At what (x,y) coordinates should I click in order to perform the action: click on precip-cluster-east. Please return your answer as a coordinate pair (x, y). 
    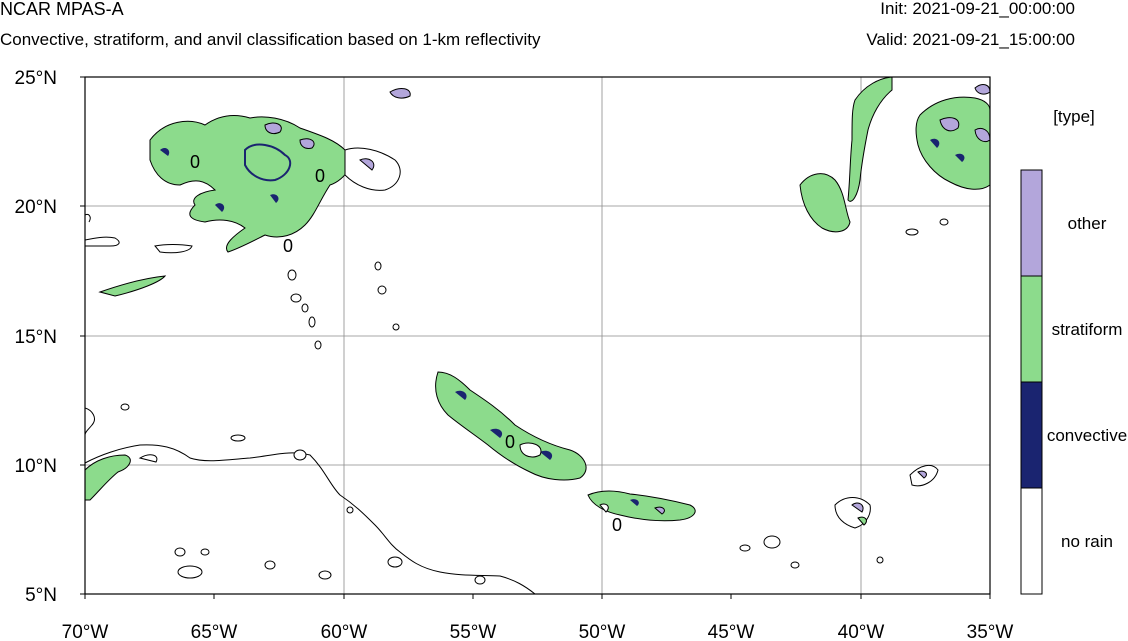
    Looking at the image, I should click on (894, 303).